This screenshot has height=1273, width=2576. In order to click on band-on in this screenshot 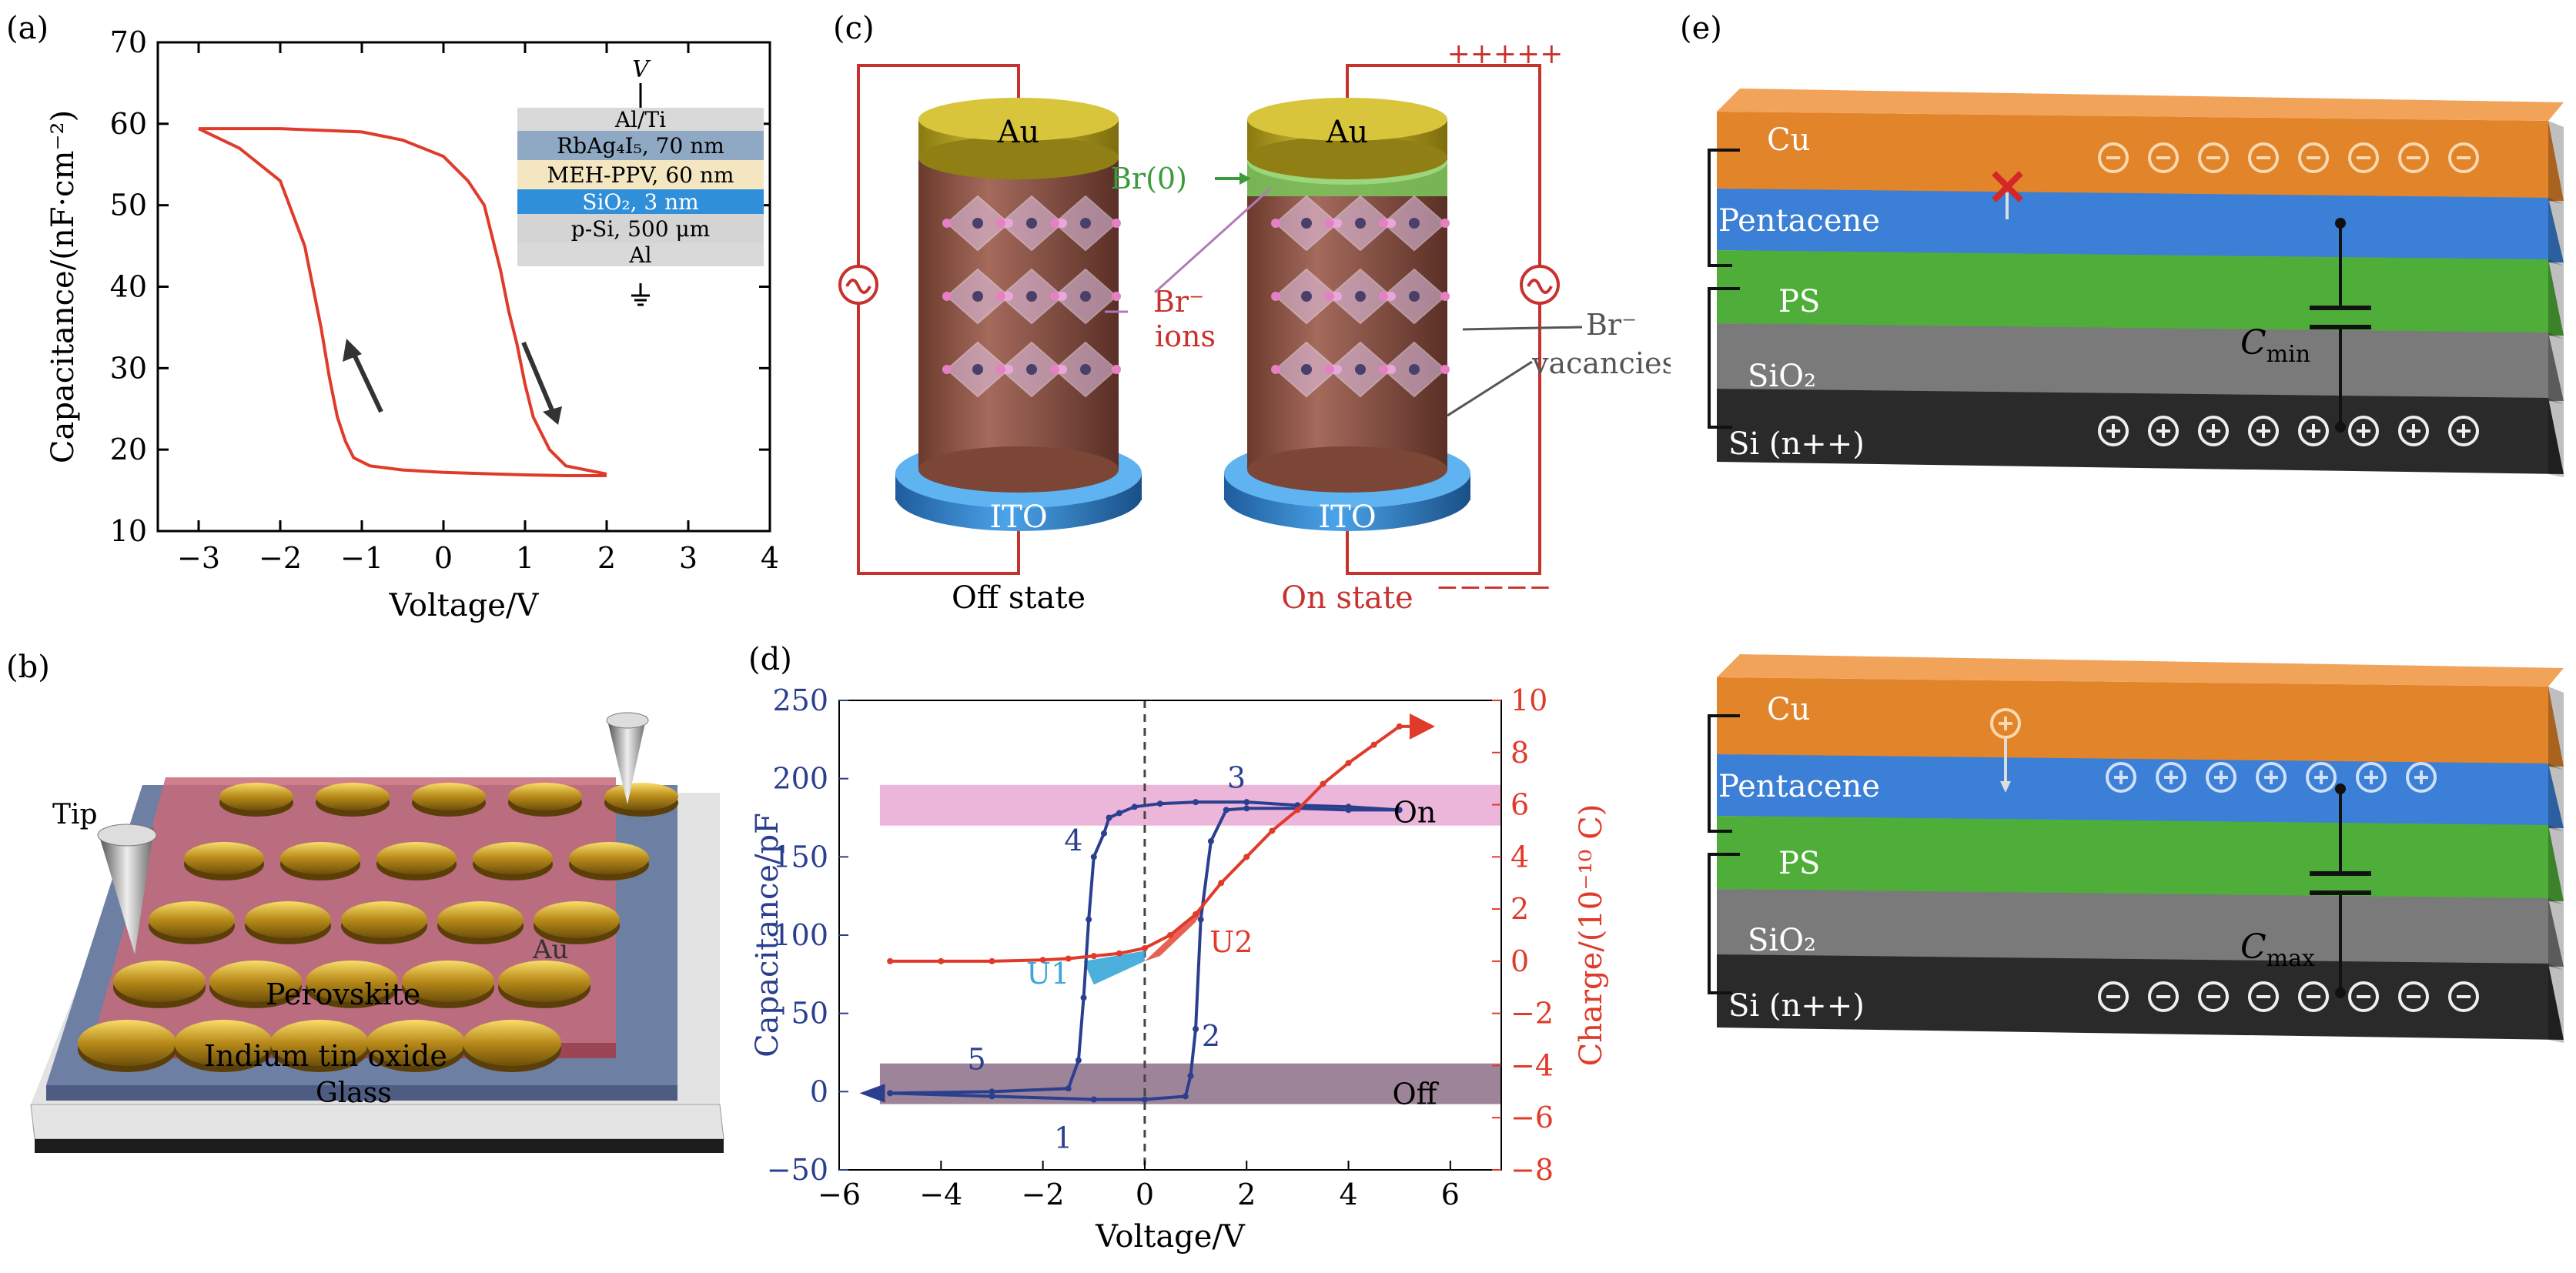, I will do `click(1190, 805)`.